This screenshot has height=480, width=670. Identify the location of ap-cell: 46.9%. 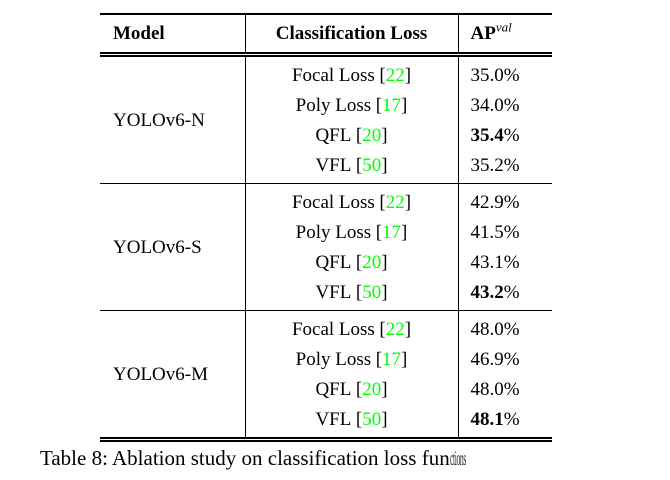
(505, 359).